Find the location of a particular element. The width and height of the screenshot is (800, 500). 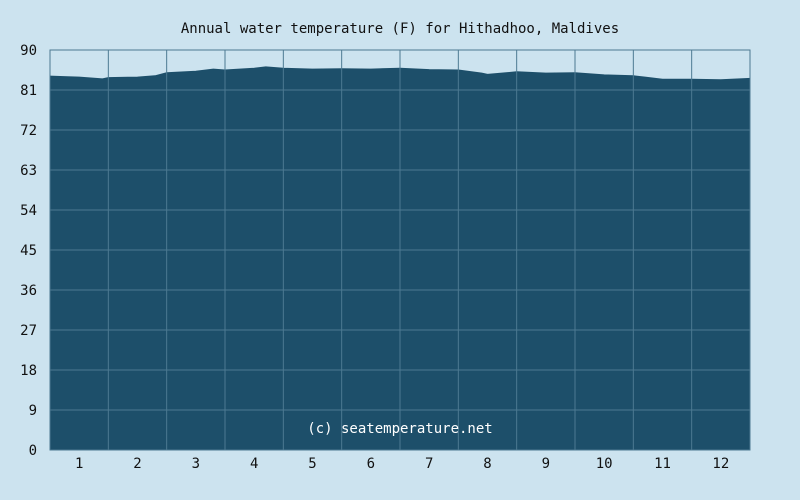

x-tick-label: 11 is located at coordinates (662, 464).